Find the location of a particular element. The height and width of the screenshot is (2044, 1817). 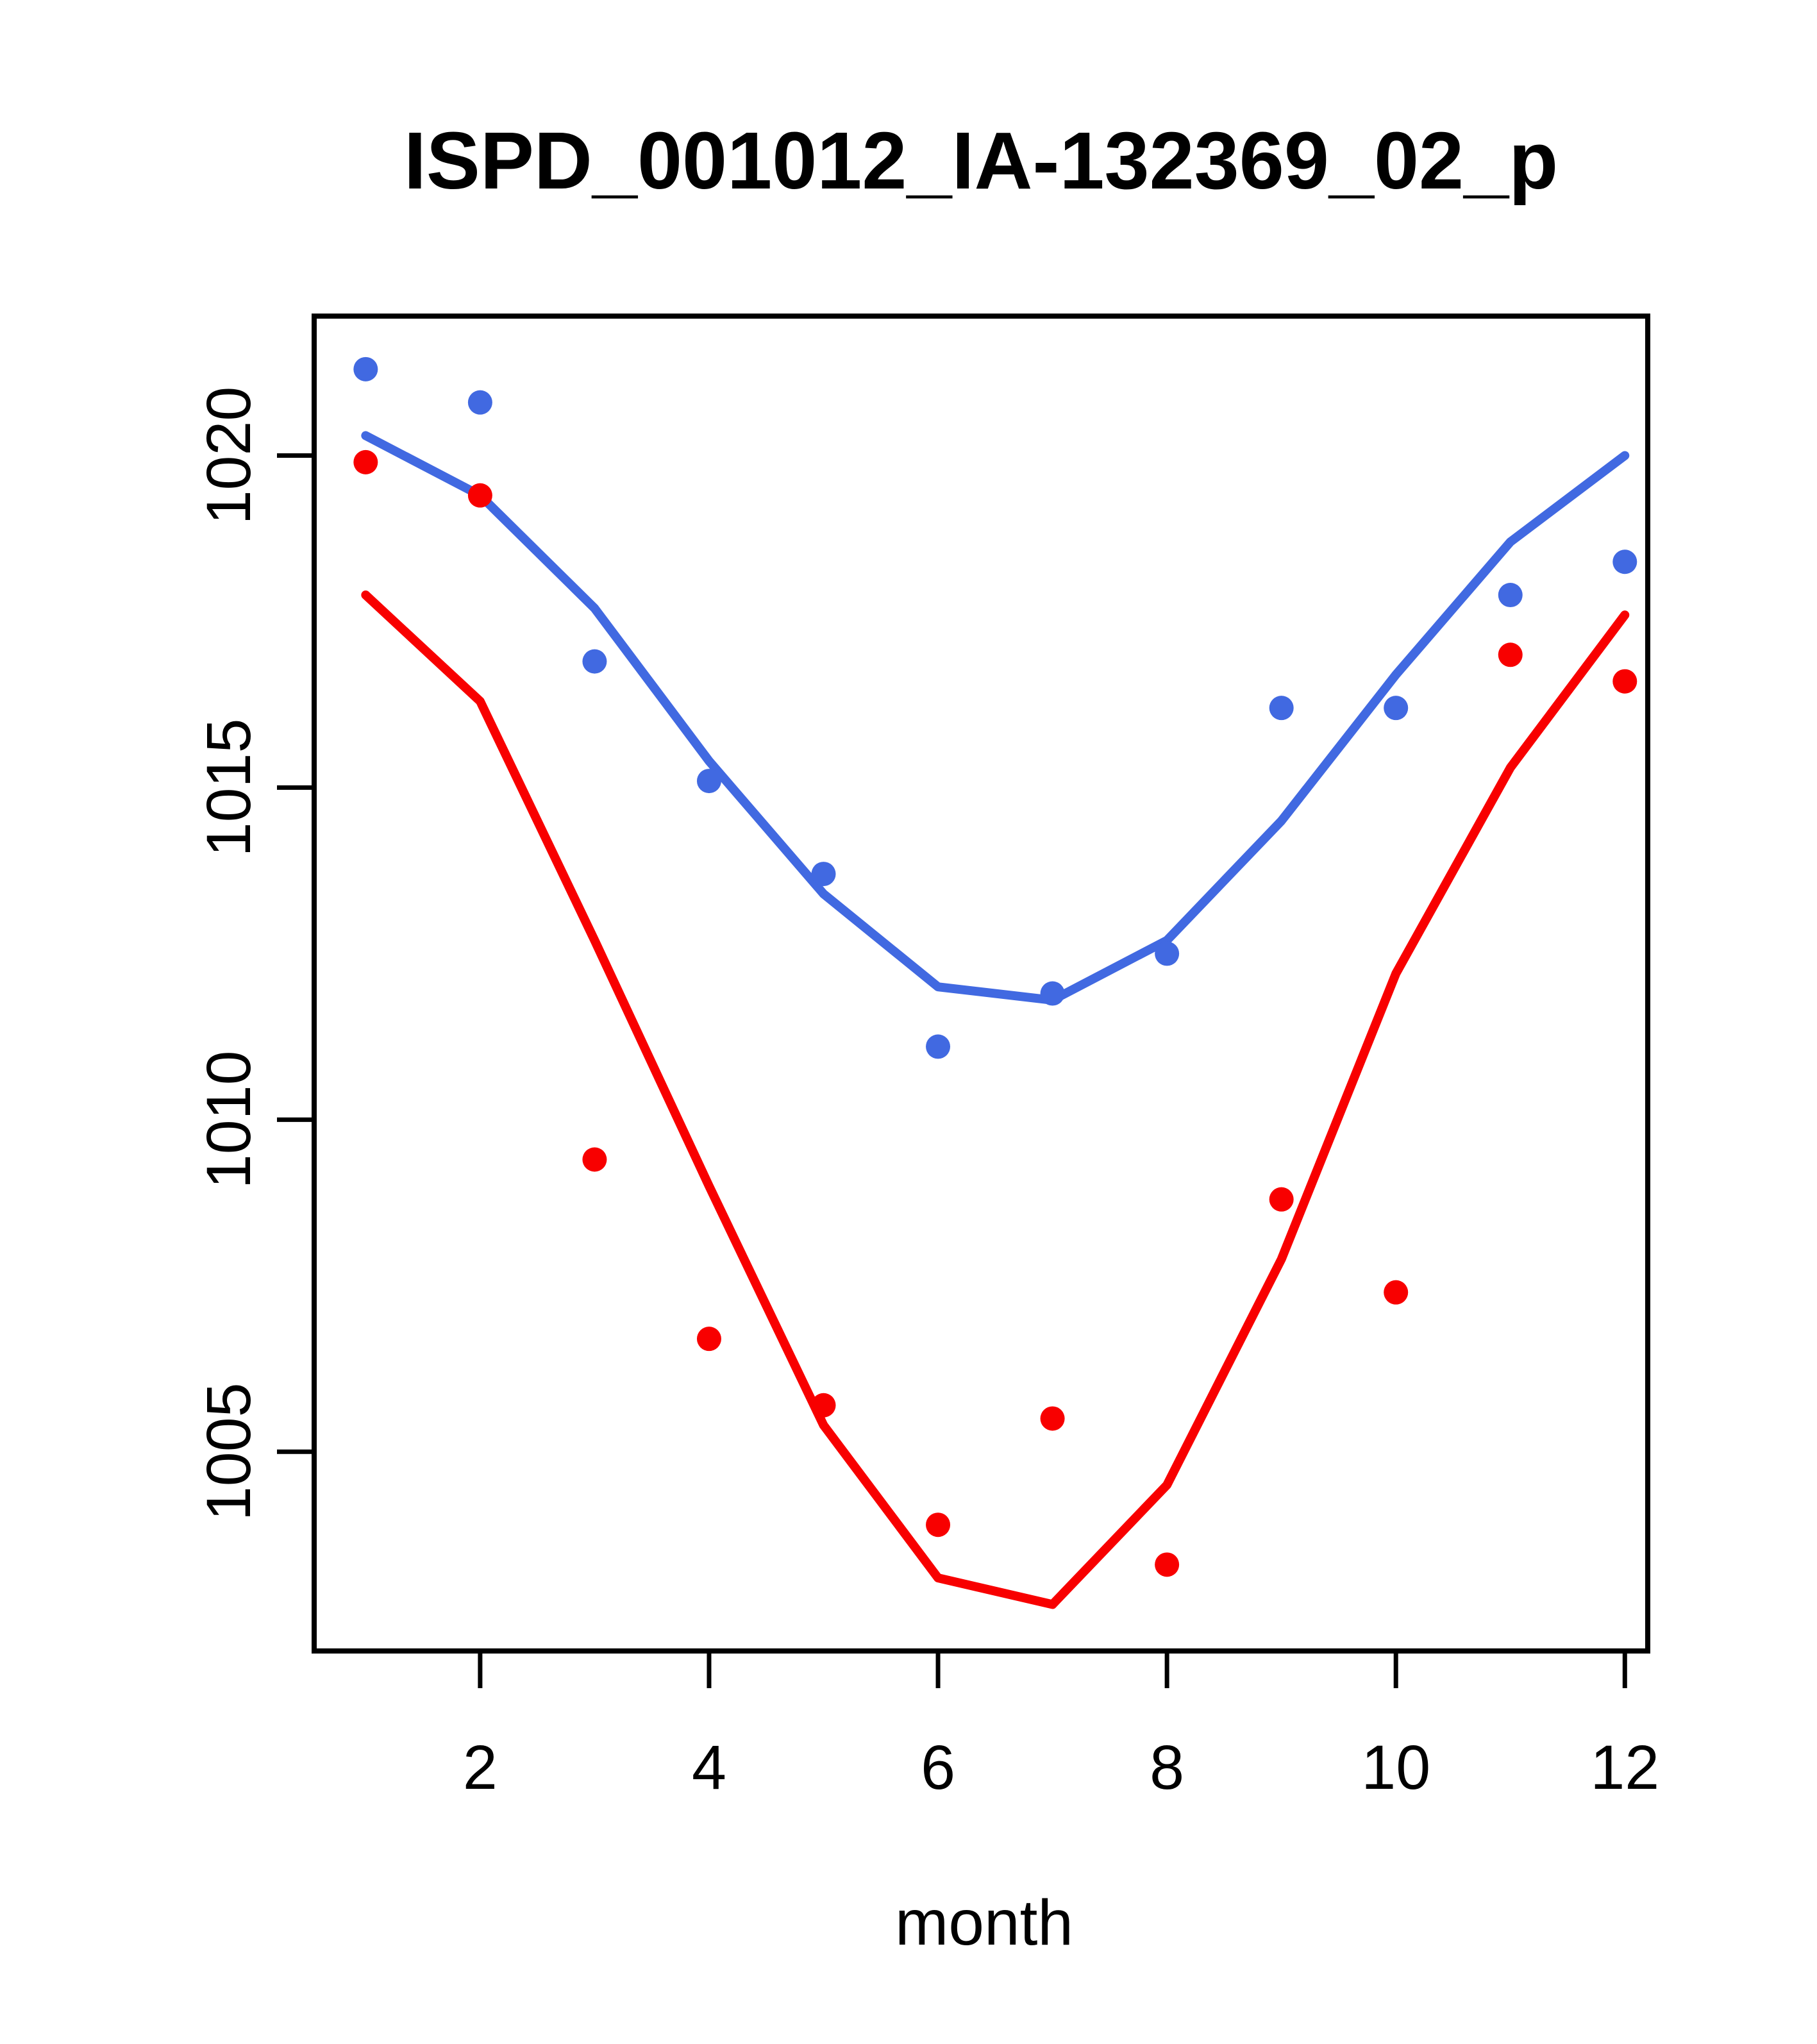

chart-title: ISPD_001012_IA-132369_02_p is located at coordinates (981, 160).